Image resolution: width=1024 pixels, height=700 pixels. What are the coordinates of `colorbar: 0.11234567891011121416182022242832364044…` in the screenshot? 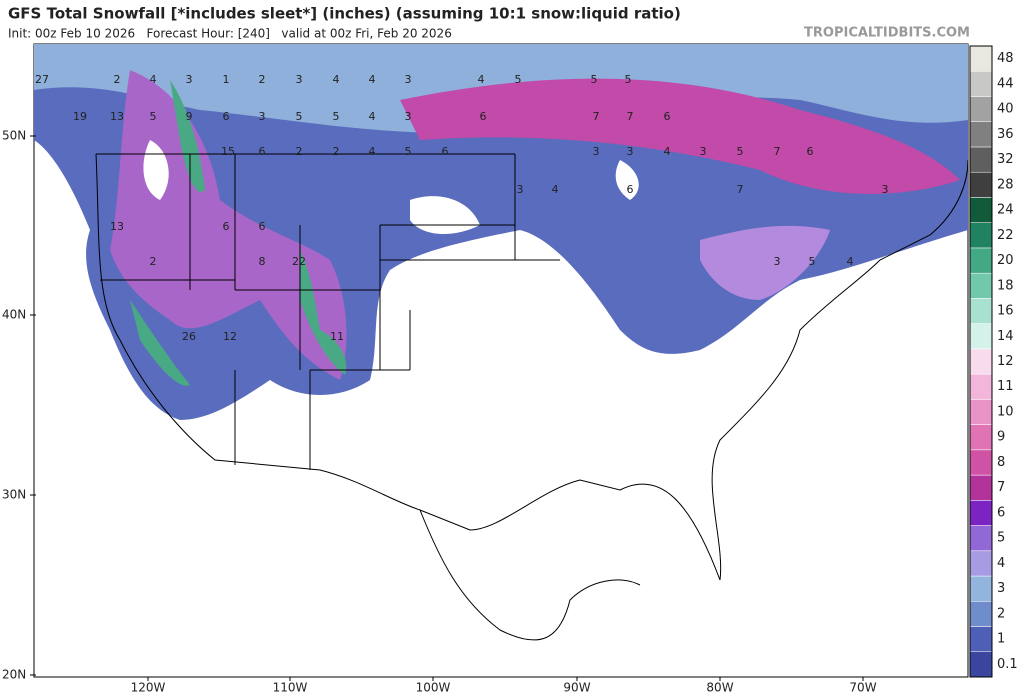 It's located at (993, 361).